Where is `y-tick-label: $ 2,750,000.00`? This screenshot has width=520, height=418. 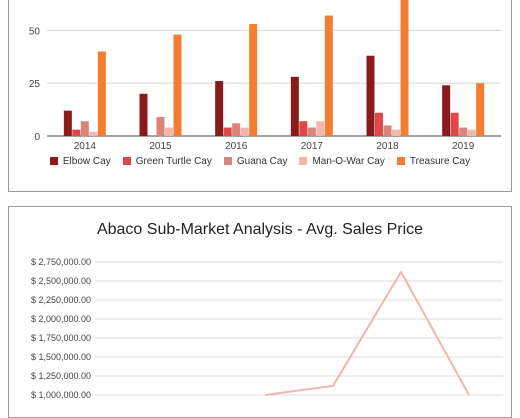 y-tick-label: $ 2,750,000.00 is located at coordinates (61, 262).